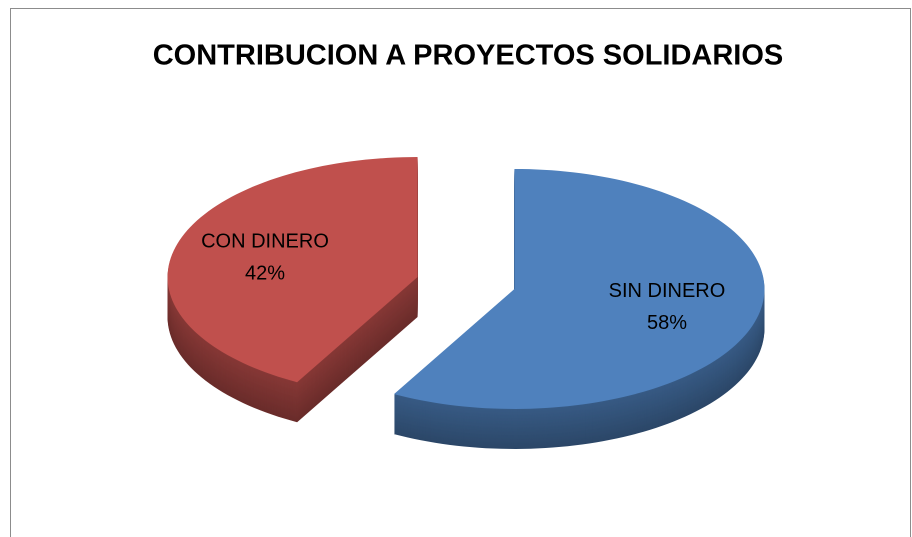 Image resolution: width=912 pixels, height=537 pixels. What do you see at coordinates (265, 274) in the screenshot?
I see `slice-value-label: 42%` at bounding box center [265, 274].